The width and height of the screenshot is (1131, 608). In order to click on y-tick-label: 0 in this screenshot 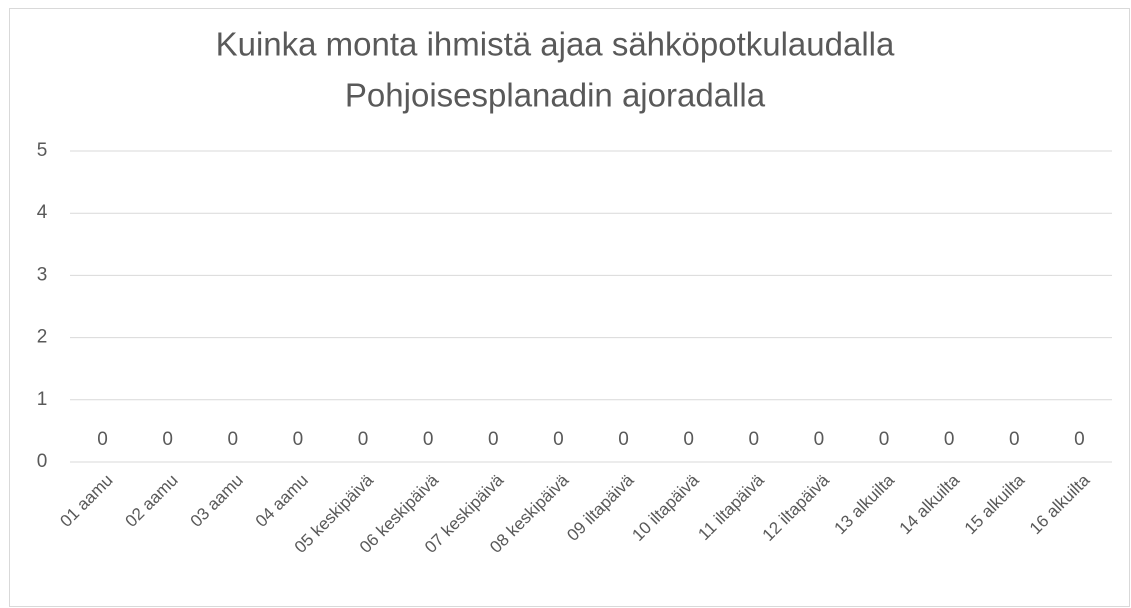, I will do `click(42, 461)`.